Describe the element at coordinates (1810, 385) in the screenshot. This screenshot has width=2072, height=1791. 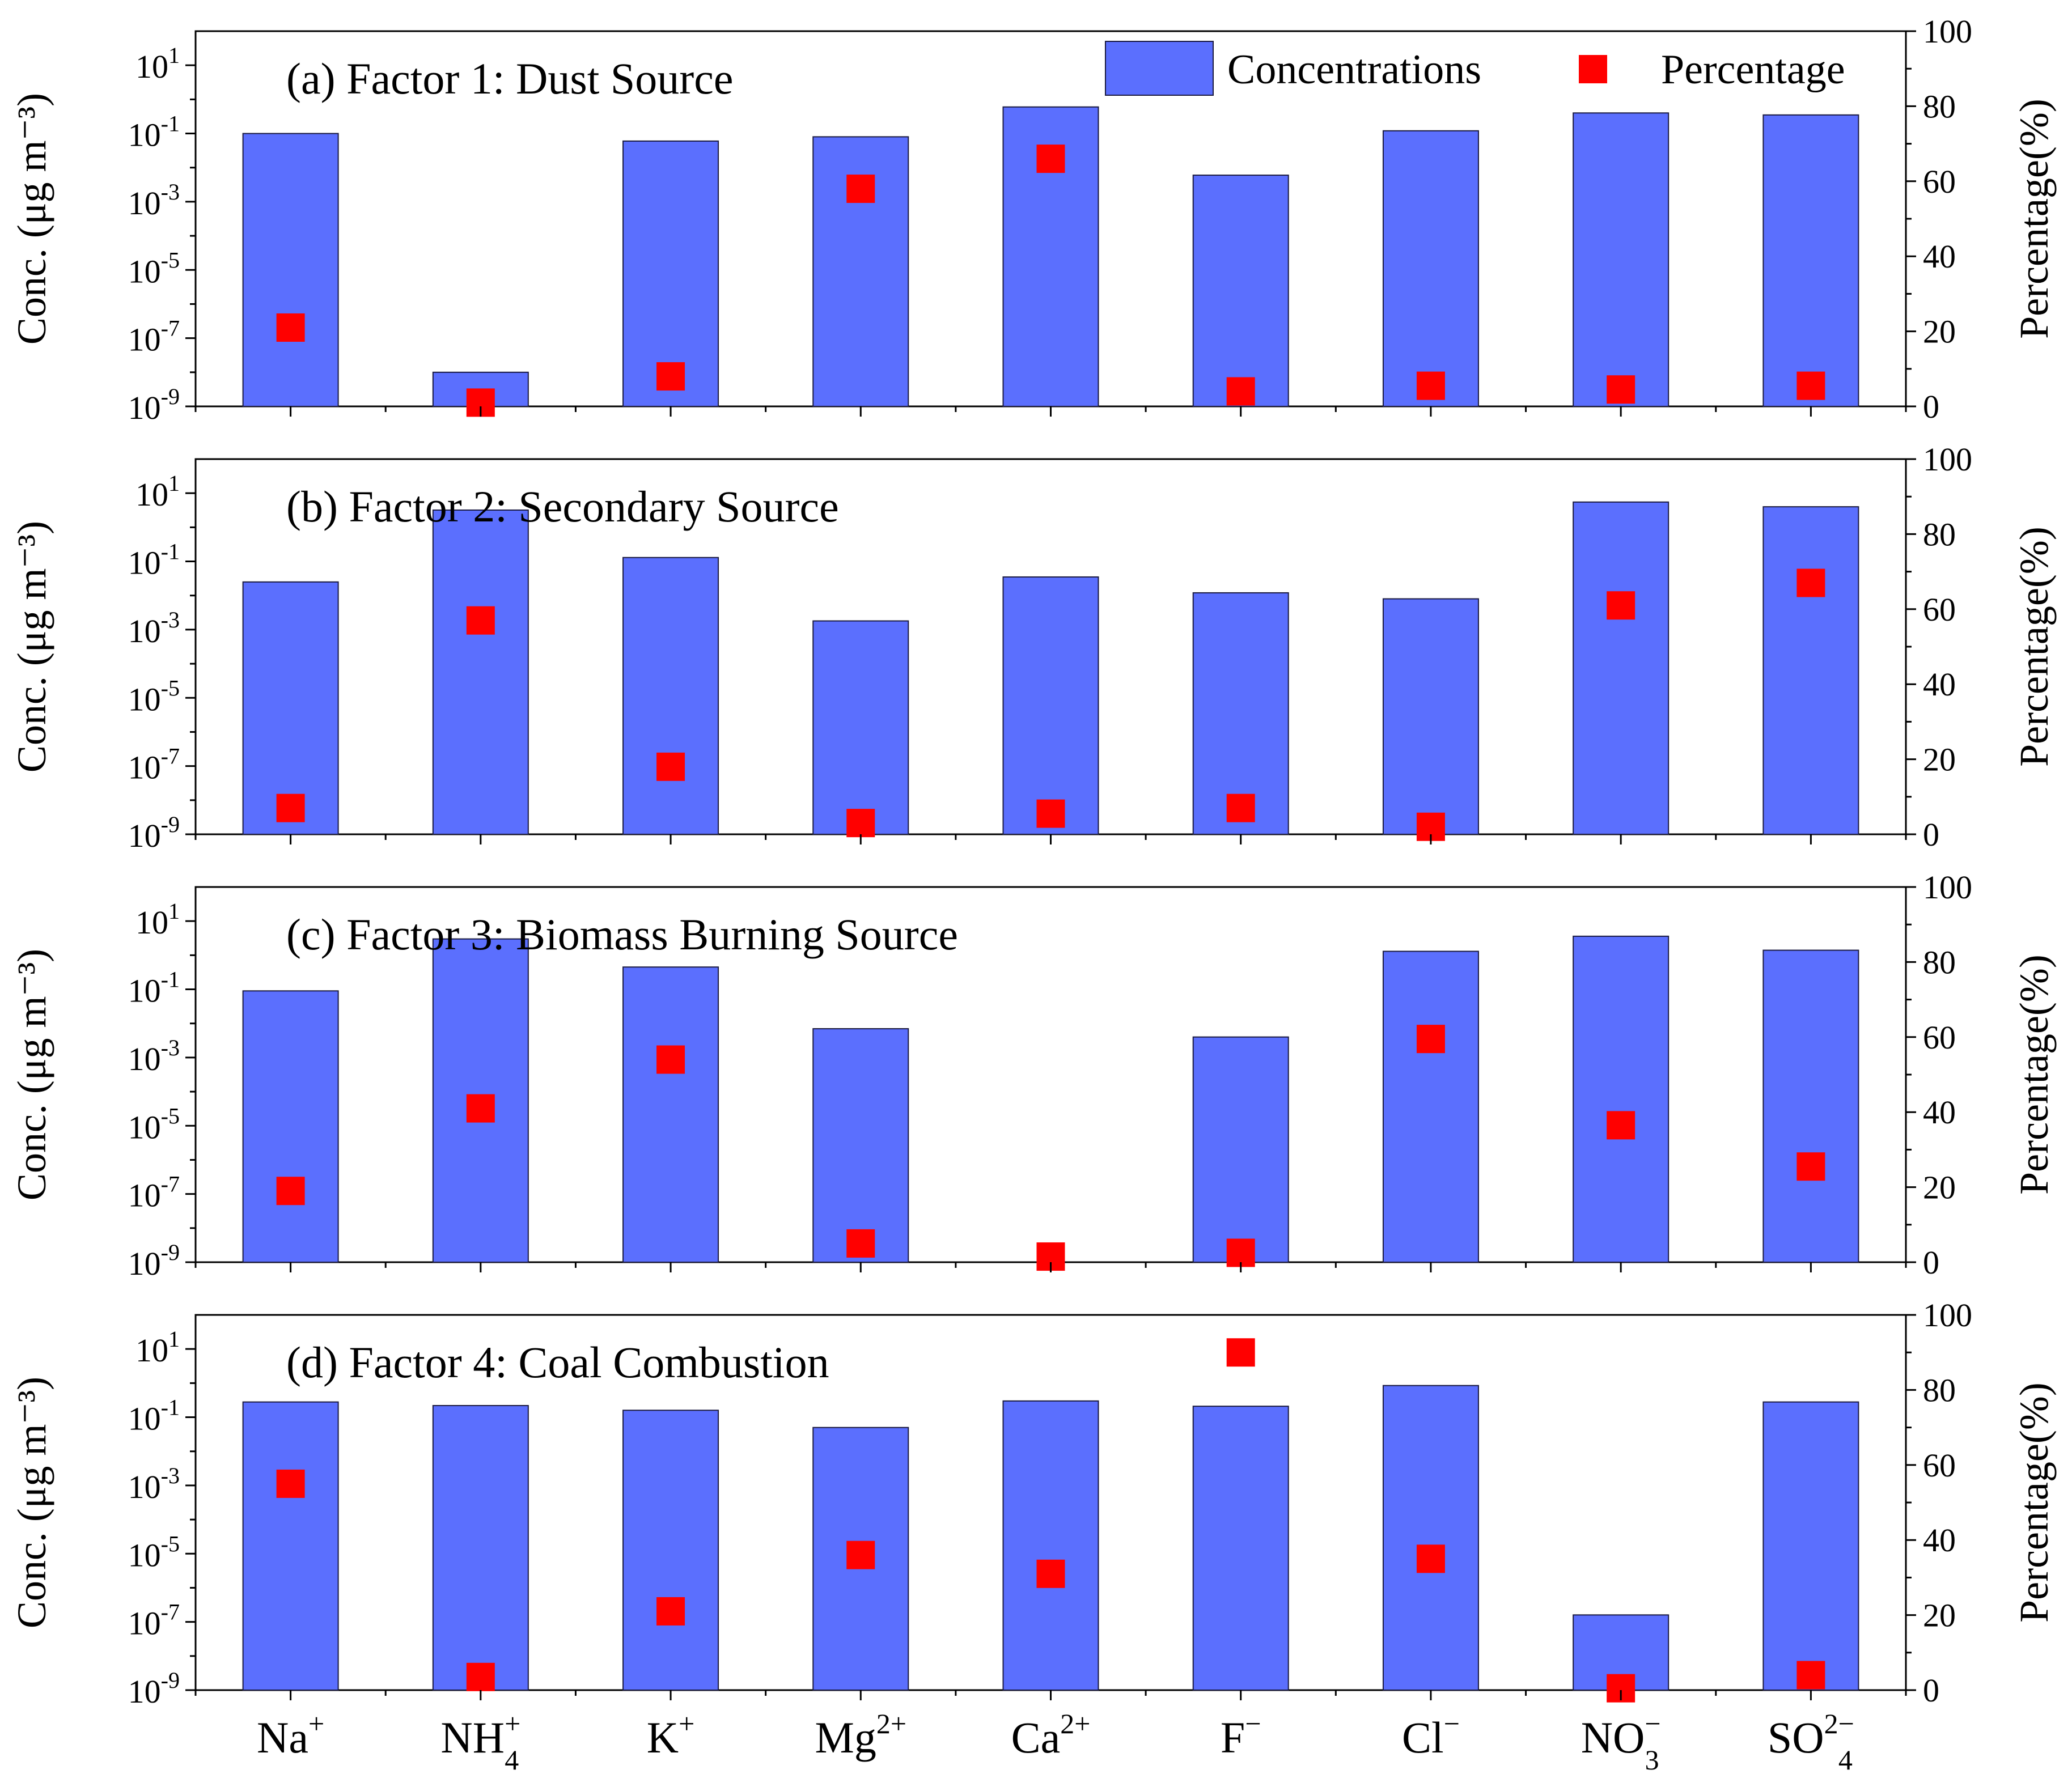
I see `marker-a-so4` at that location.